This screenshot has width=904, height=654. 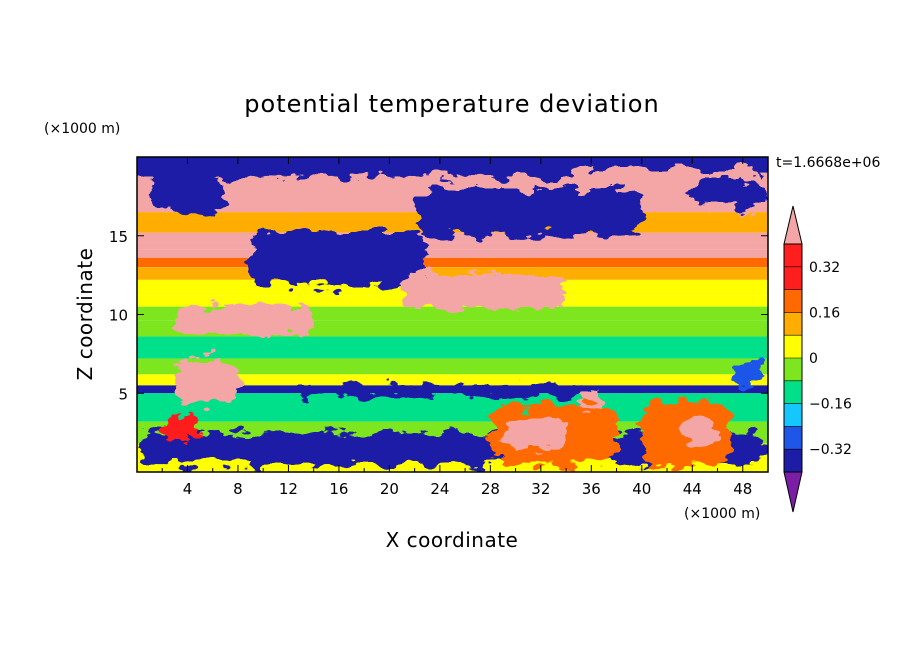 What do you see at coordinates (82, 129) in the screenshot?
I see `y-unit-label: (×1000 m)` at bounding box center [82, 129].